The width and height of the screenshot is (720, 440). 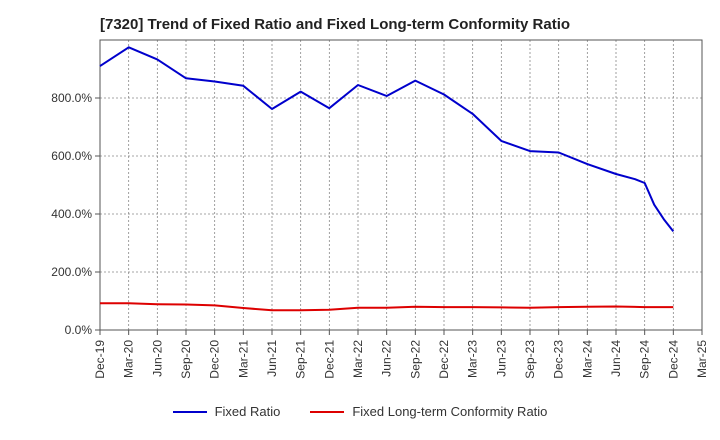 What do you see at coordinates (673, 359) in the screenshot?
I see `x-tick-label: Dec-24` at bounding box center [673, 359].